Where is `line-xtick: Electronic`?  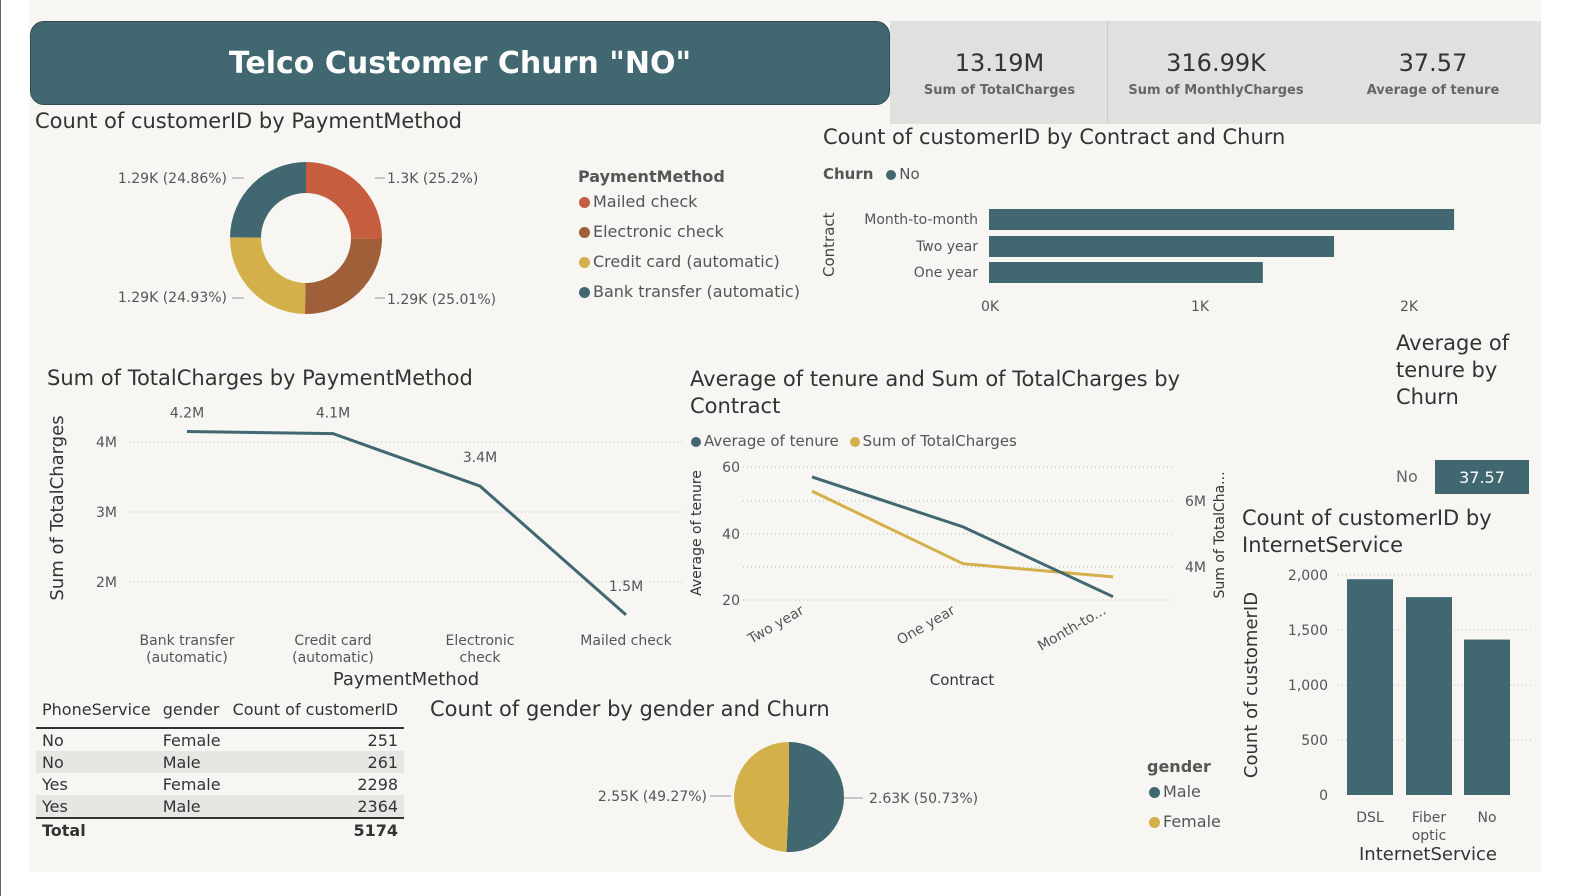
line-xtick: Electronic is located at coordinates (479, 641).